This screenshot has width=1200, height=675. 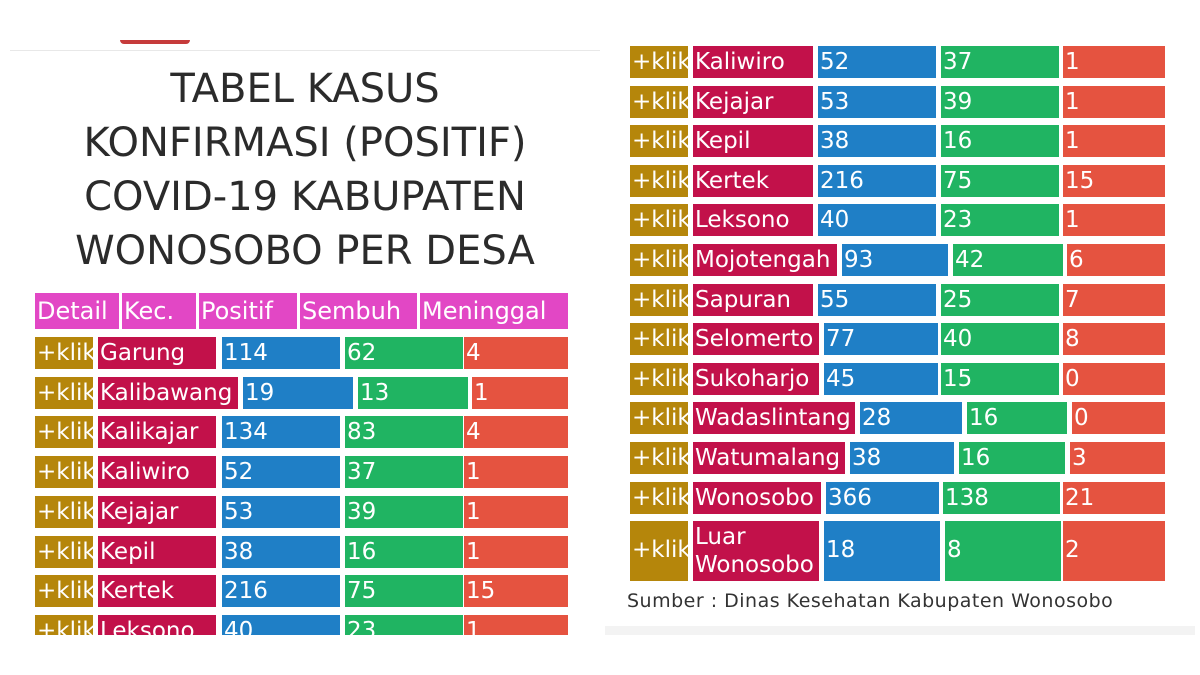 What do you see at coordinates (765, 260) in the screenshot?
I see `kecamatan-cell: Mojotengah` at bounding box center [765, 260].